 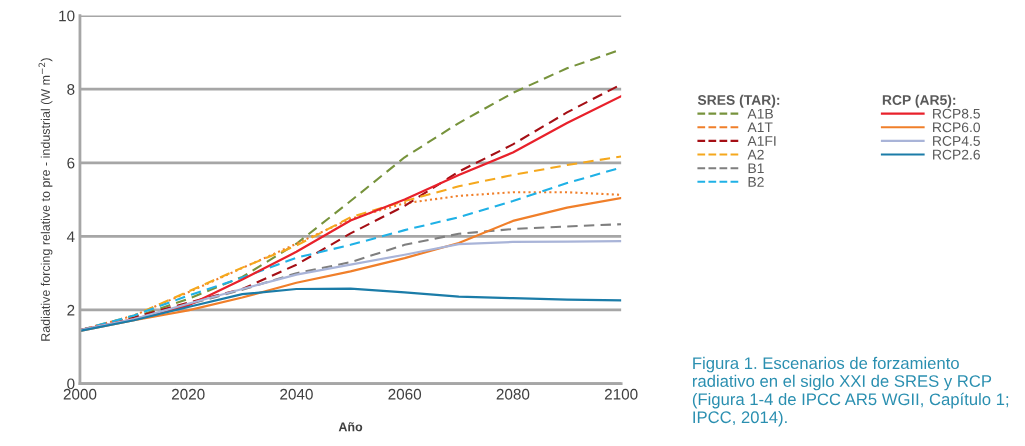 What do you see at coordinates (296, 394) in the screenshot?
I see `x-tick-label: 2040` at bounding box center [296, 394].